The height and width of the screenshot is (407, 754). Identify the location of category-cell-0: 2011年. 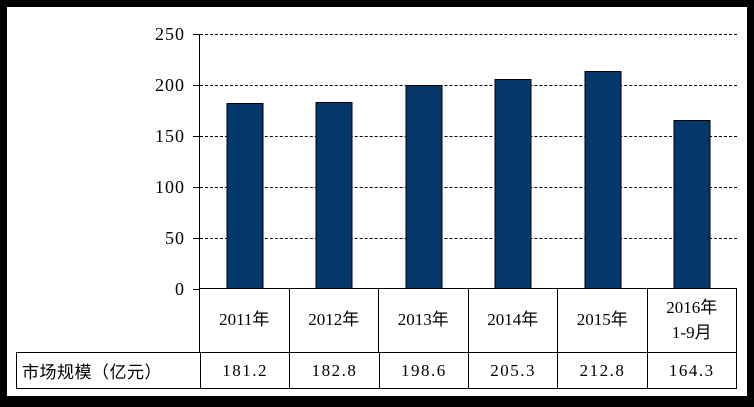
(245, 320).